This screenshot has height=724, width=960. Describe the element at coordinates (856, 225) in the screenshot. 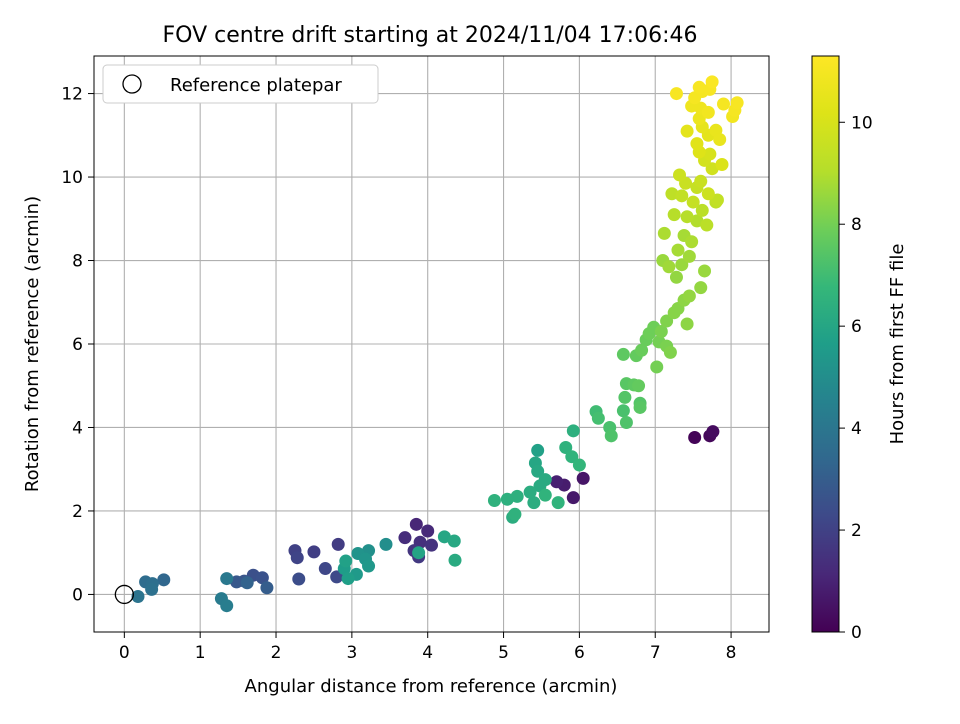

I see `colorbar-tick-label: 8` at that location.